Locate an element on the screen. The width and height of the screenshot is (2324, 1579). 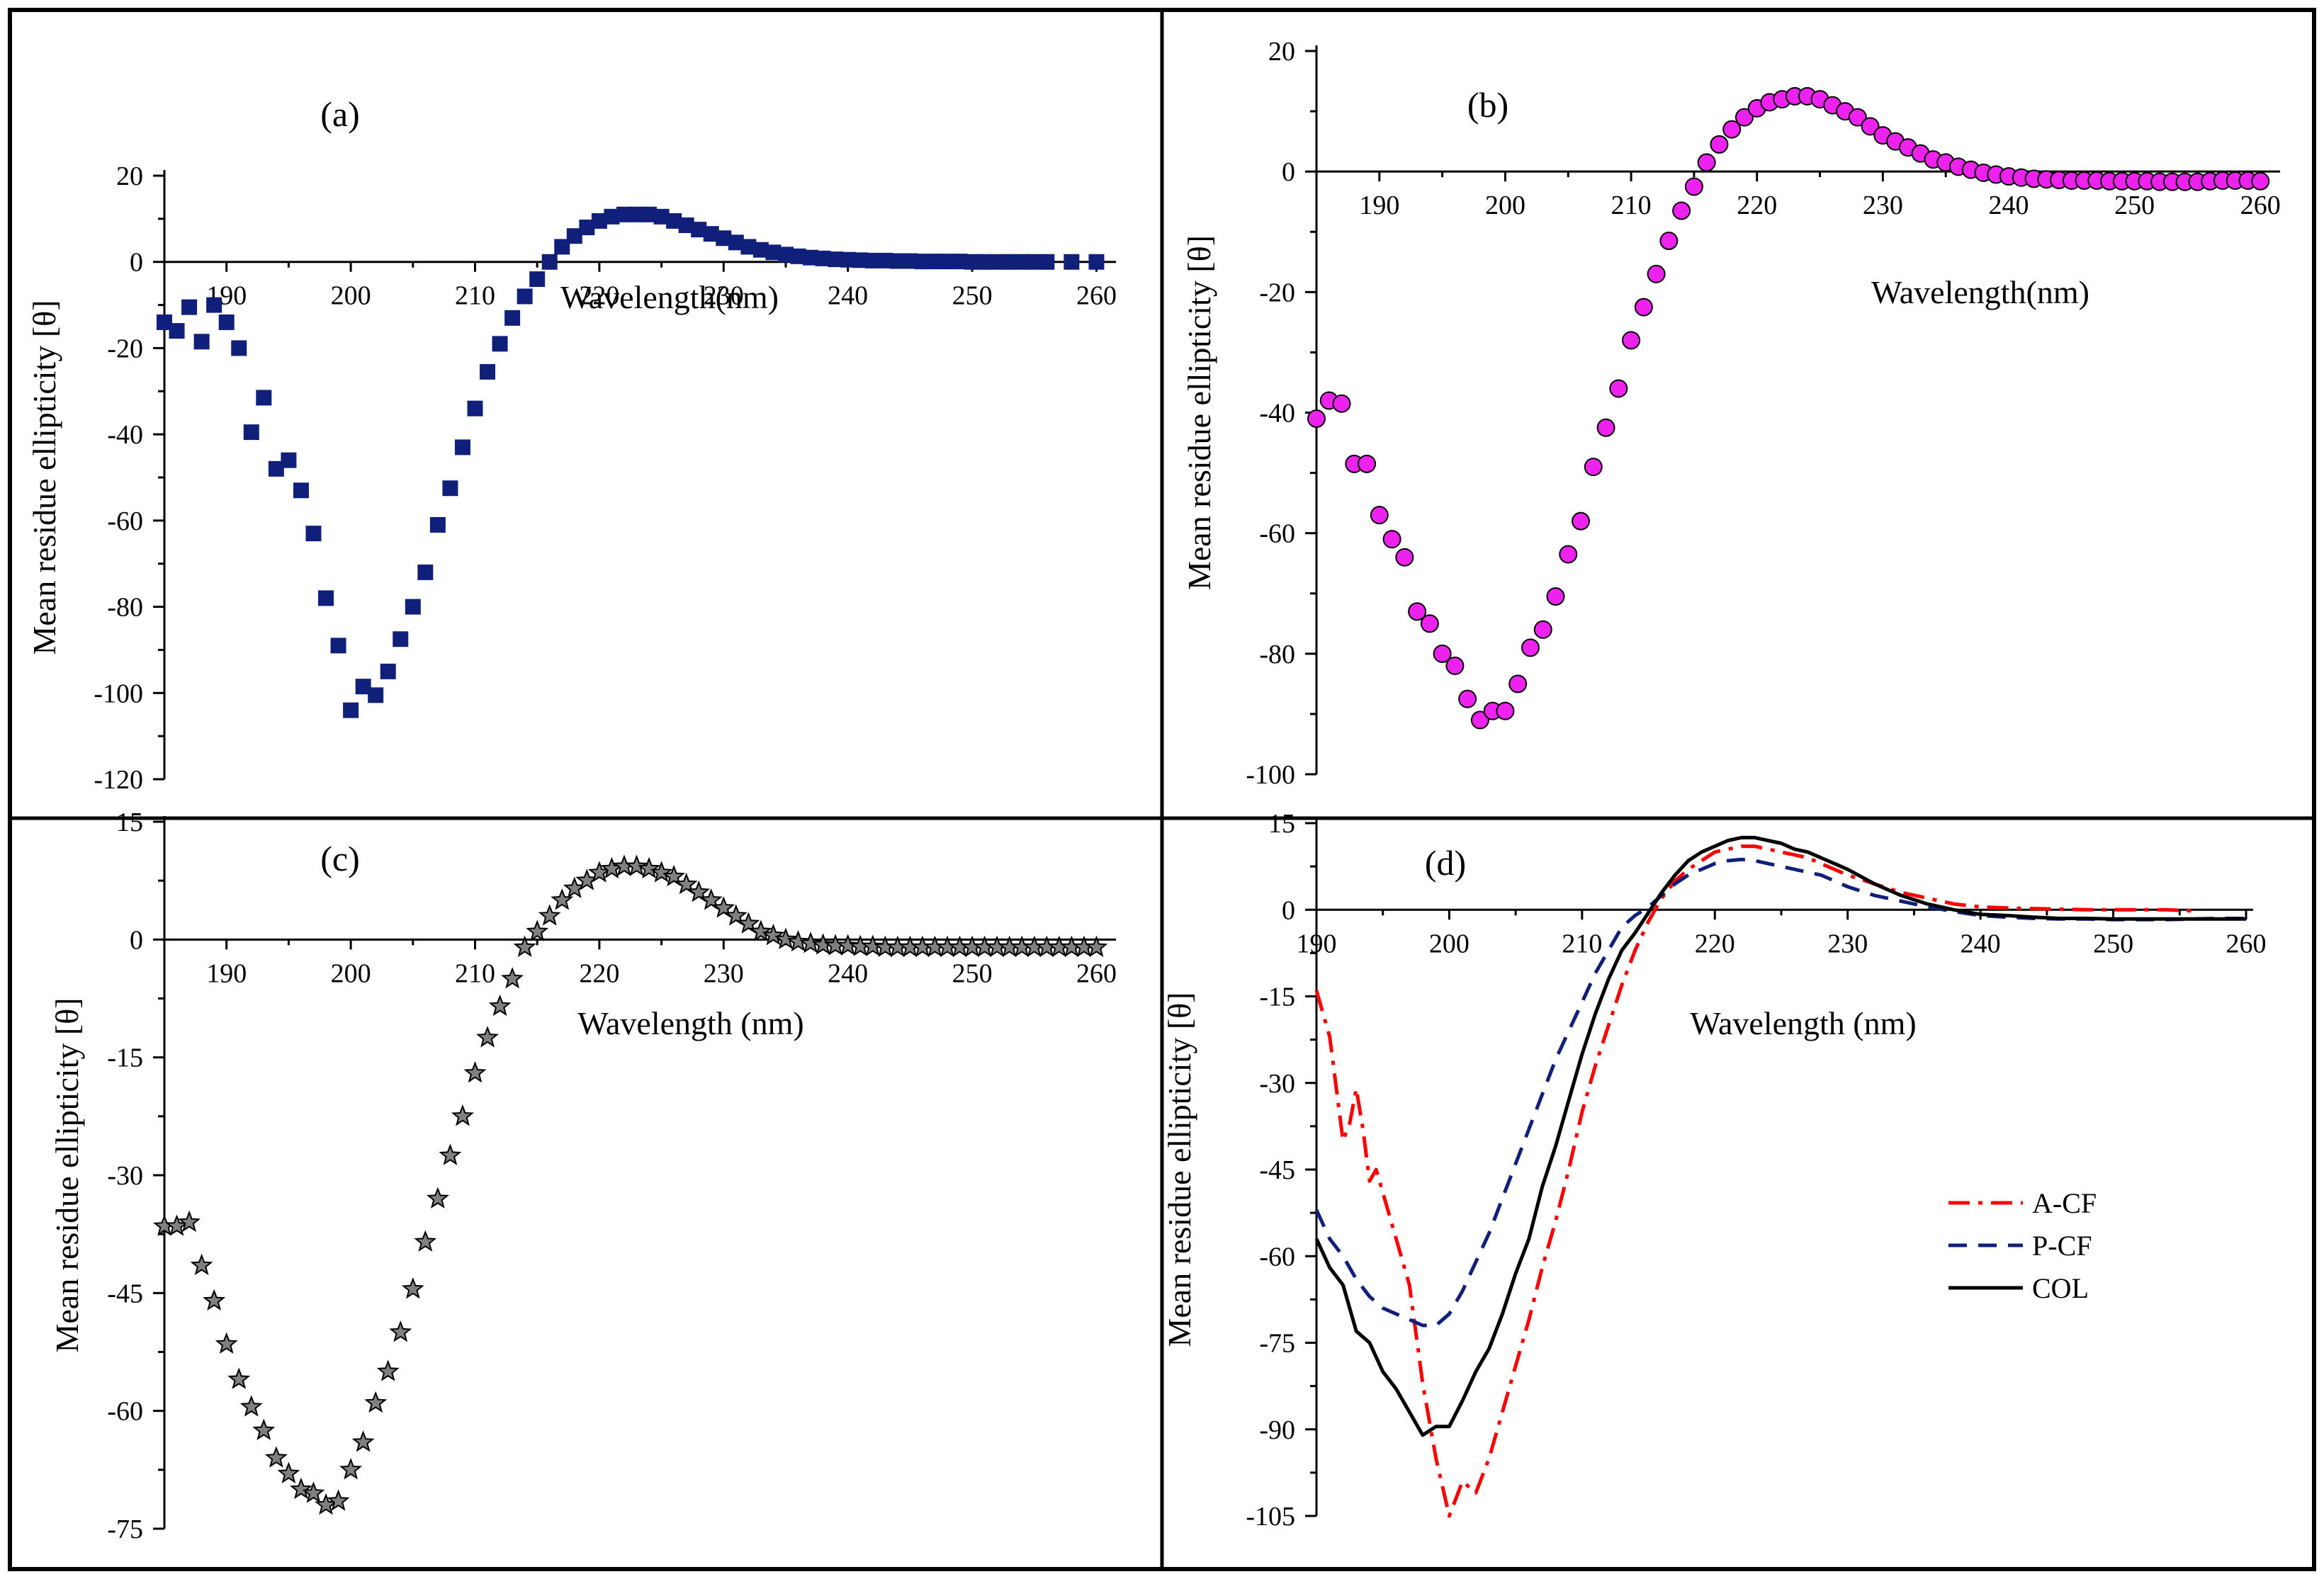
y-tick-label: -90 is located at coordinates (1277, 1430).